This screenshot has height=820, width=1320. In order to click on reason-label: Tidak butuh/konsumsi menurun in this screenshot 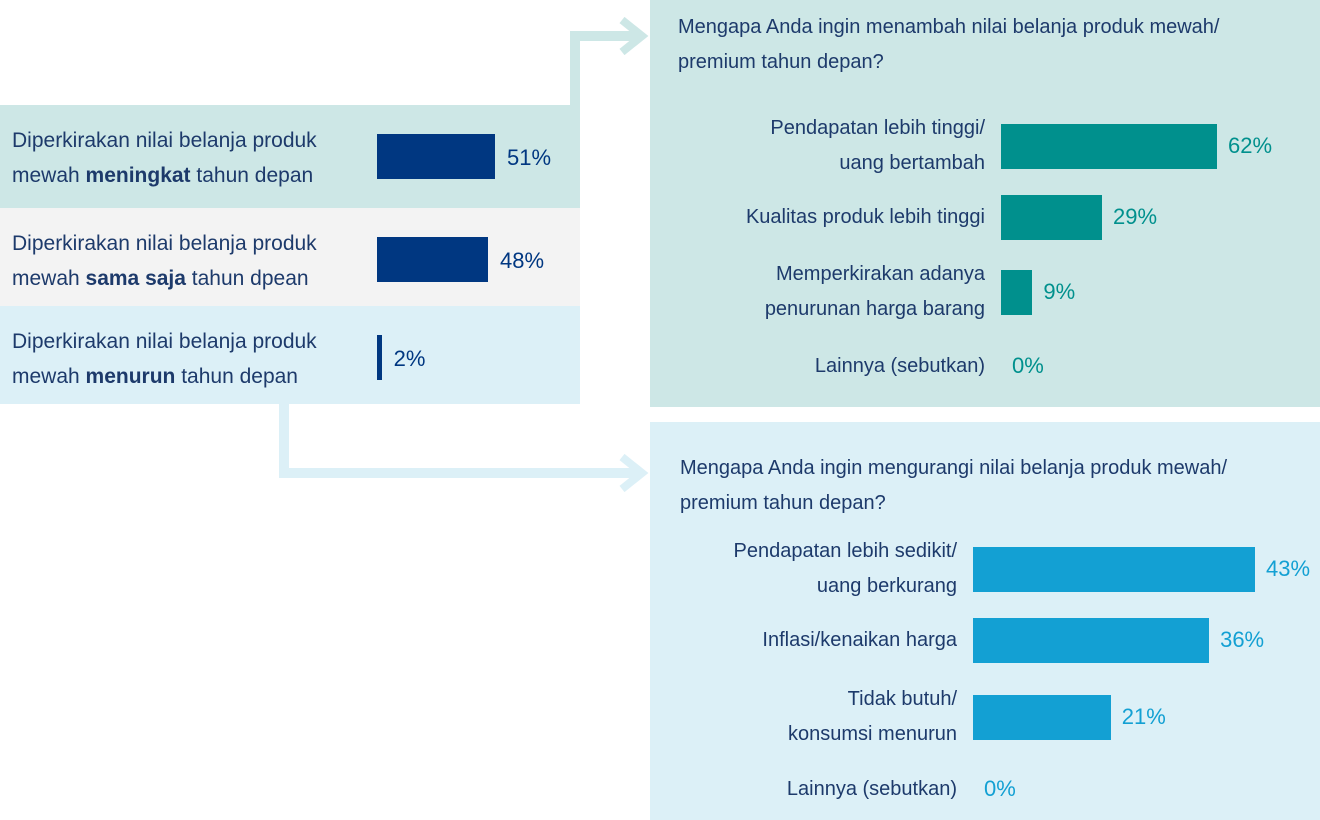, I will do `click(872, 717)`.